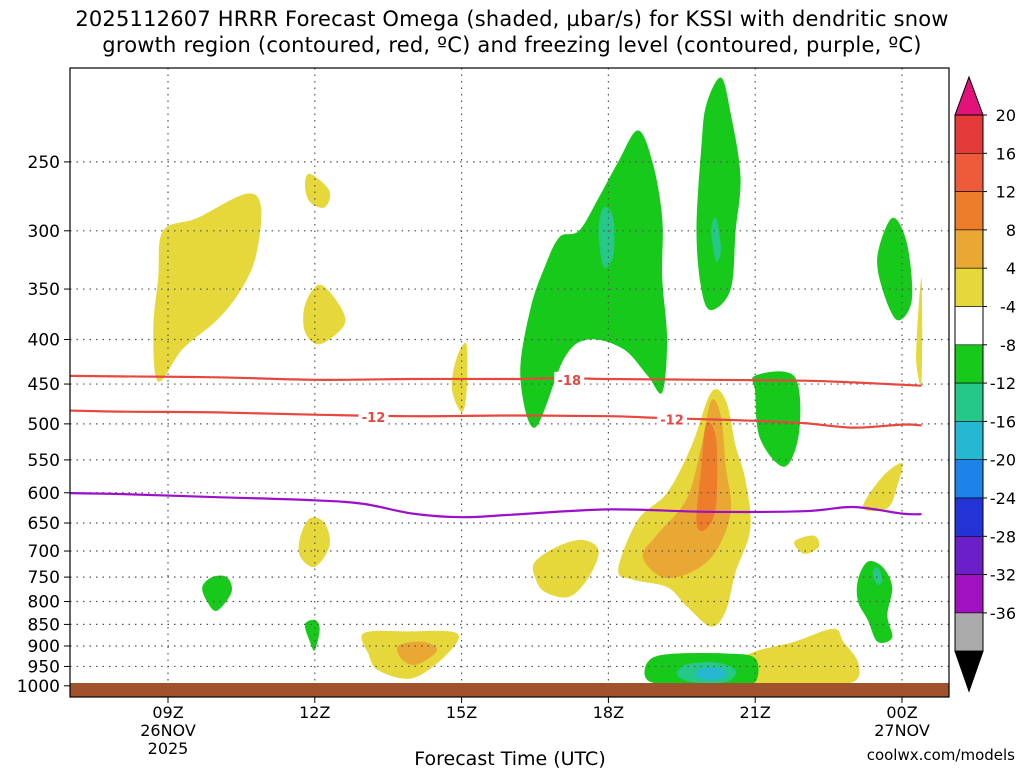 The image size is (1024, 768). Describe the element at coordinates (1003, 575) in the screenshot. I see `colorbar-label--32: -32` at that location.